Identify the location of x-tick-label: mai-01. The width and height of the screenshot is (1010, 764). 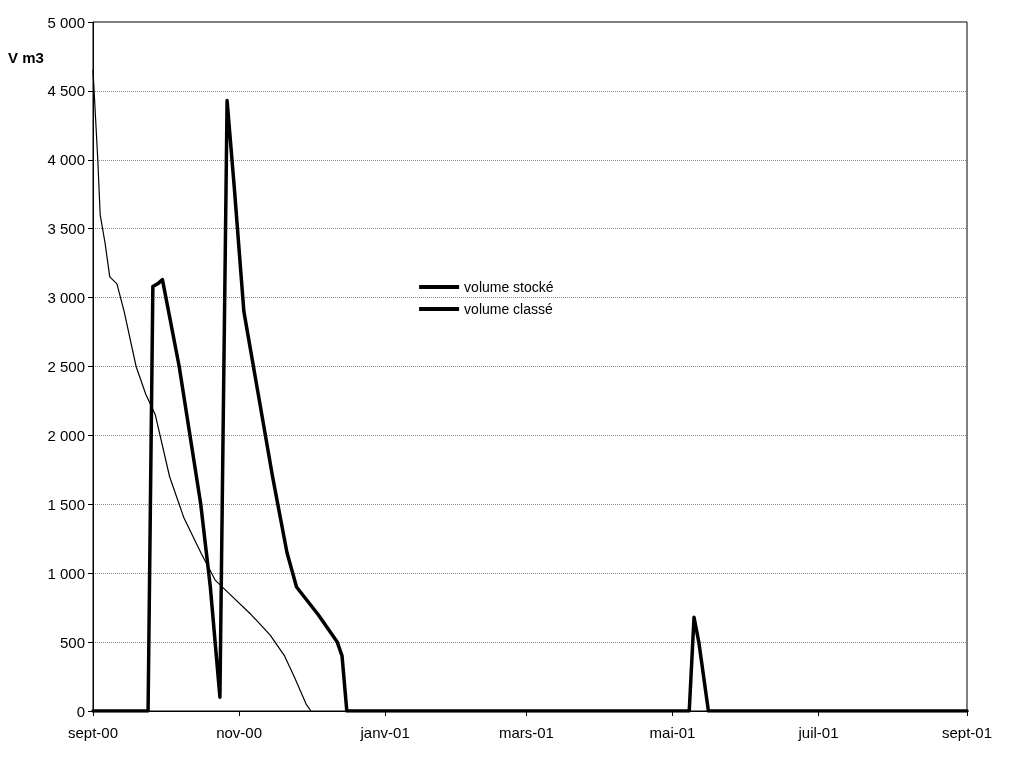
(672, 732).